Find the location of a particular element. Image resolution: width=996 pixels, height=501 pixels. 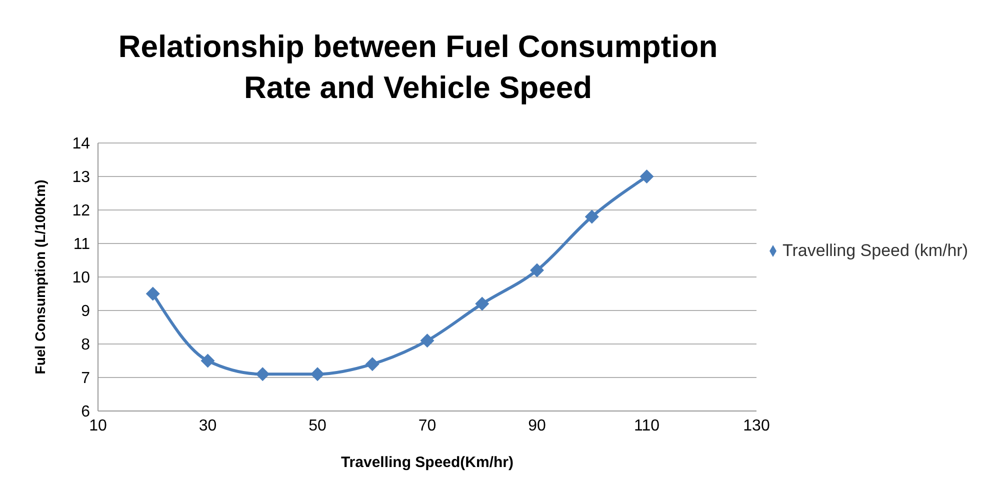

y-axis-title: Fuel Consumption (L/100Km) is located at coordinates (40, 277).